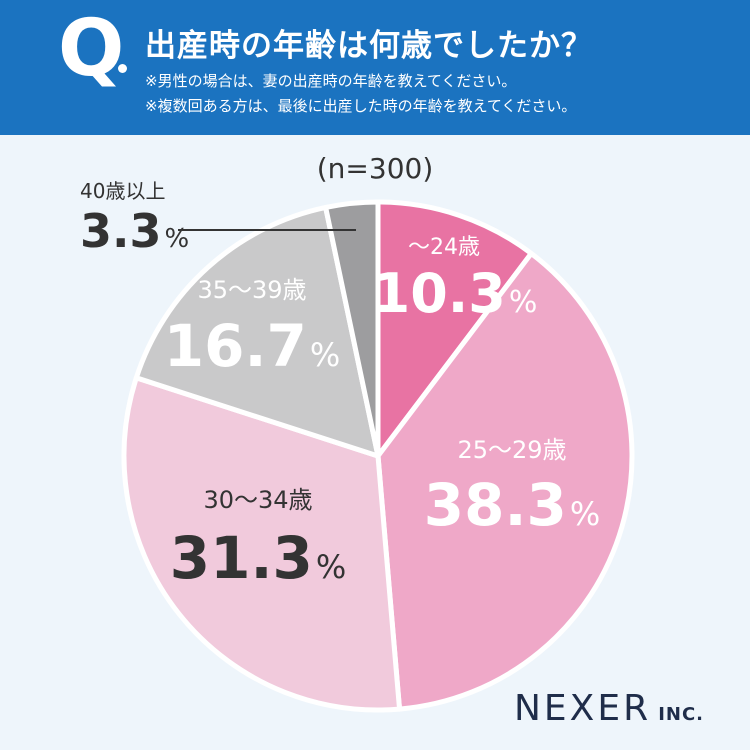 The width and height of the screenshot is (750, 750). I want to click on question-dot, so click(122, 68).